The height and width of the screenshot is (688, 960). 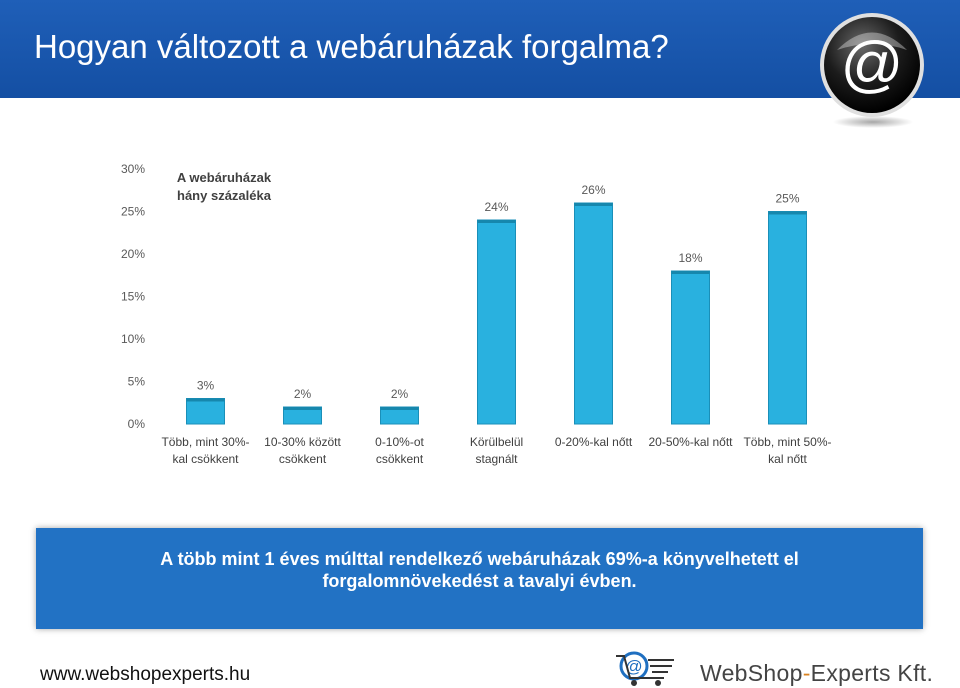 What do you see at coordinates (479, 581) in the screenshot?
I see `summary-line-2: forgalomnövekedést a tavalyi évben.` at bounding box center [479, 581].